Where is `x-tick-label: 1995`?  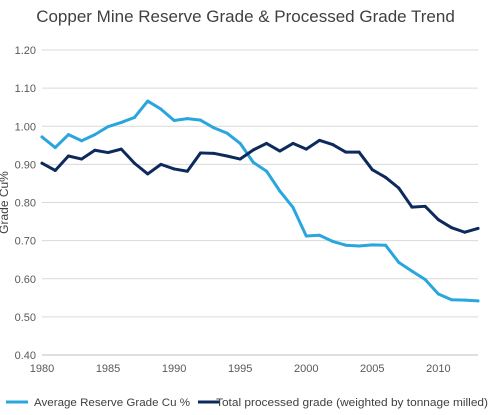 x-tick-label: 1995 is located at coordinates (240, 369).